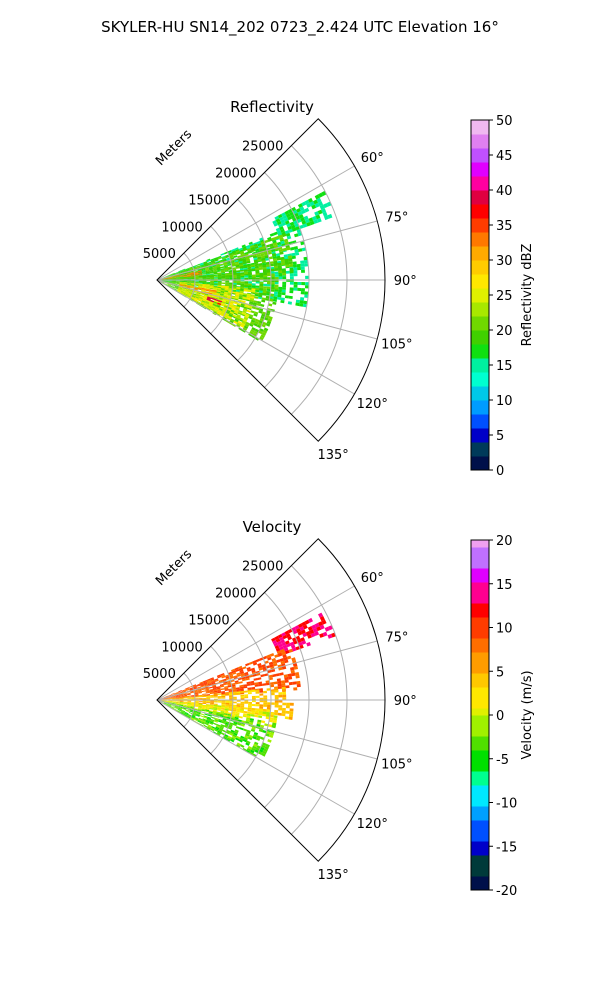 The image size is (600, 1000). What do you see at coordinates (504, 121) in the screenshot?
I see `colorbar-tick-label: 50` at bounding box center [504, 121].